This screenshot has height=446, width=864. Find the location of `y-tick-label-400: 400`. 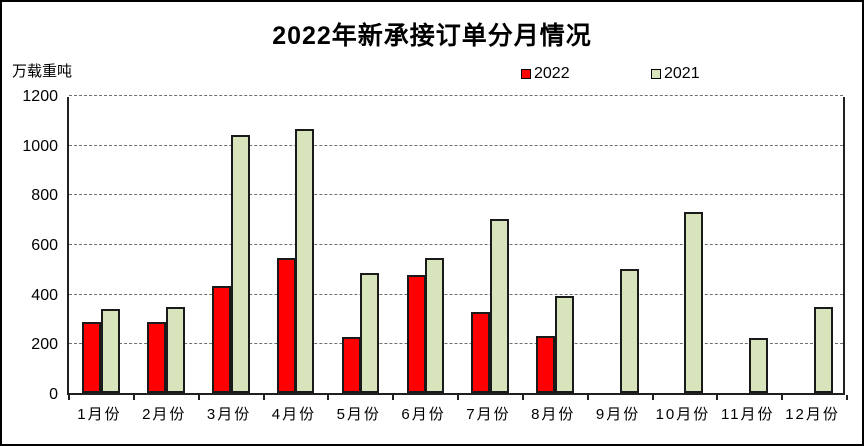

y-tick-label-400: 400 is located at coordinates (44, 295).